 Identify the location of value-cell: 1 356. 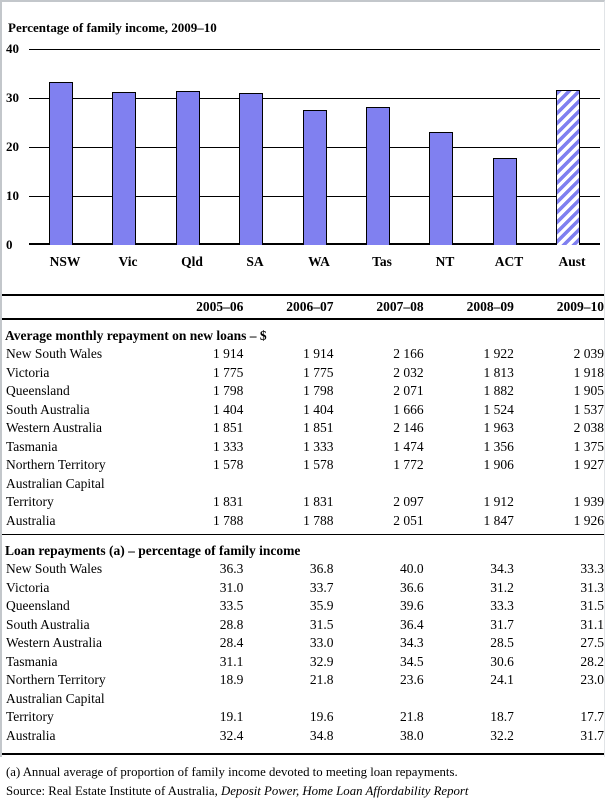
(498, 446).